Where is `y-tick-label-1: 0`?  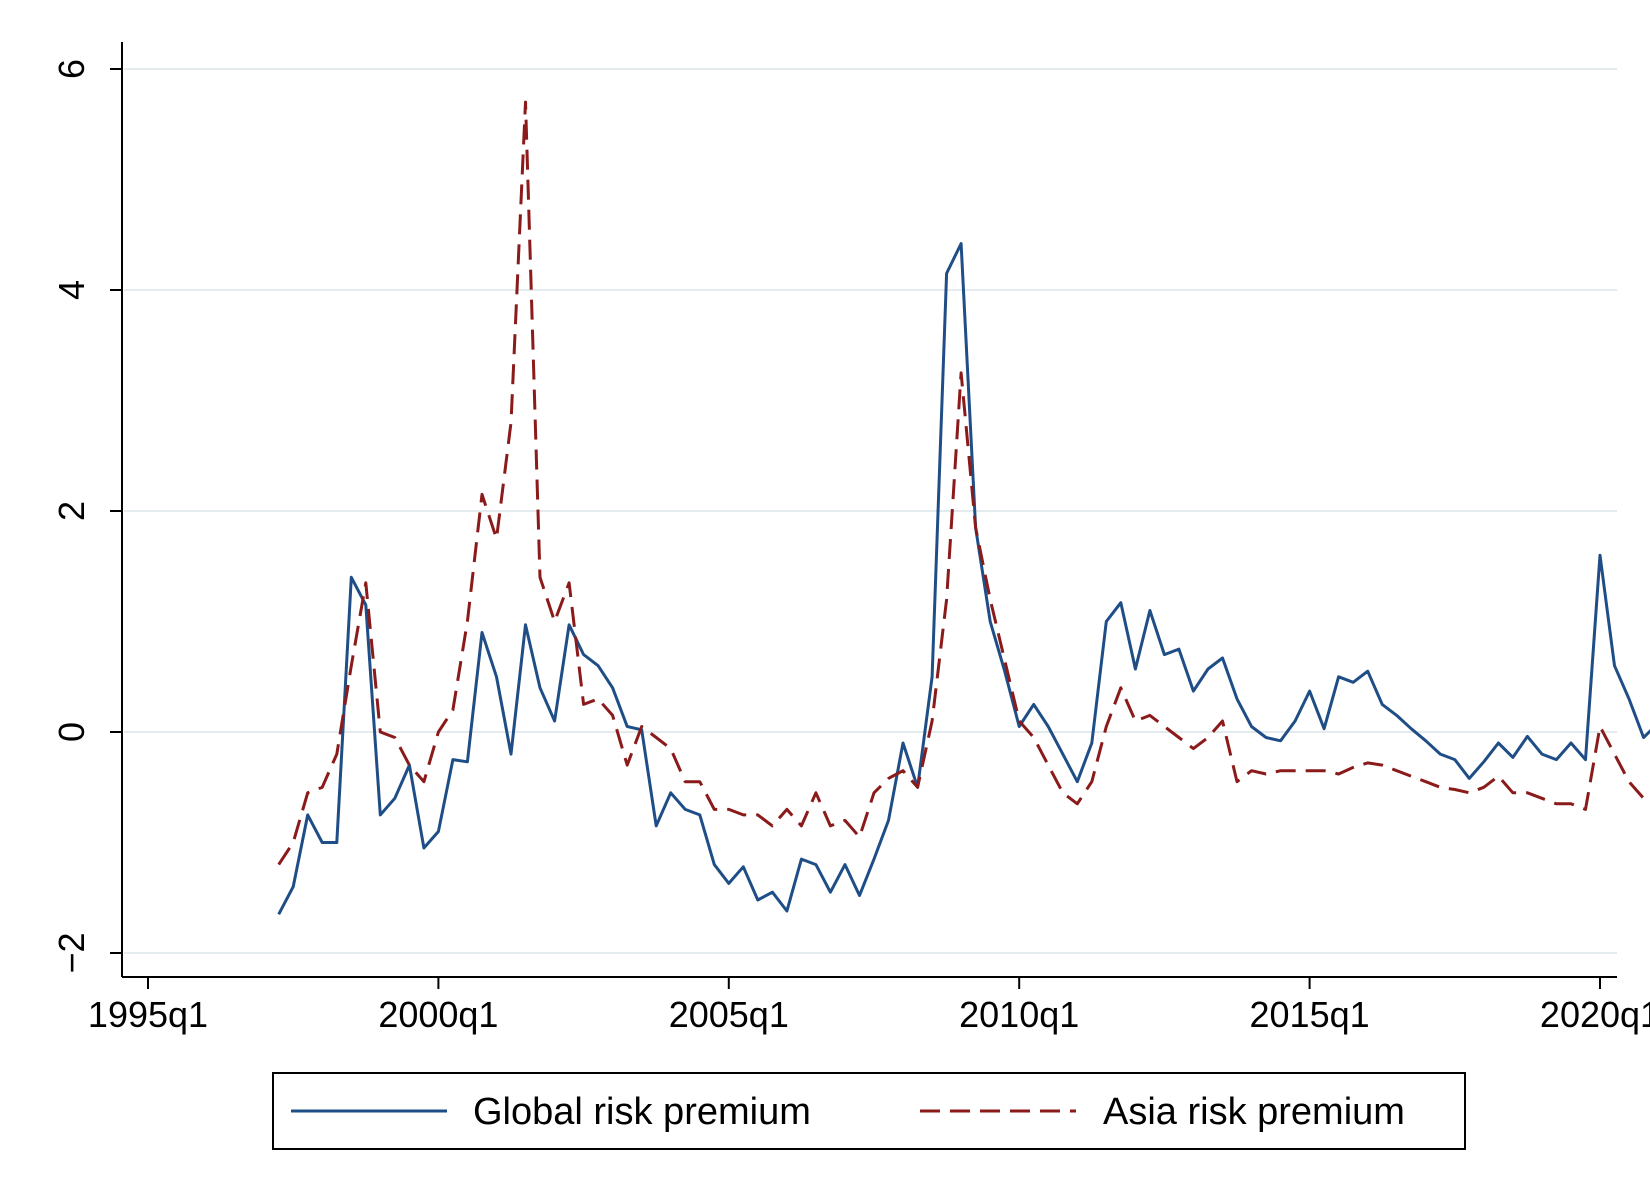 y-tick-label-1: 0 is located at coordinates (71, 732).